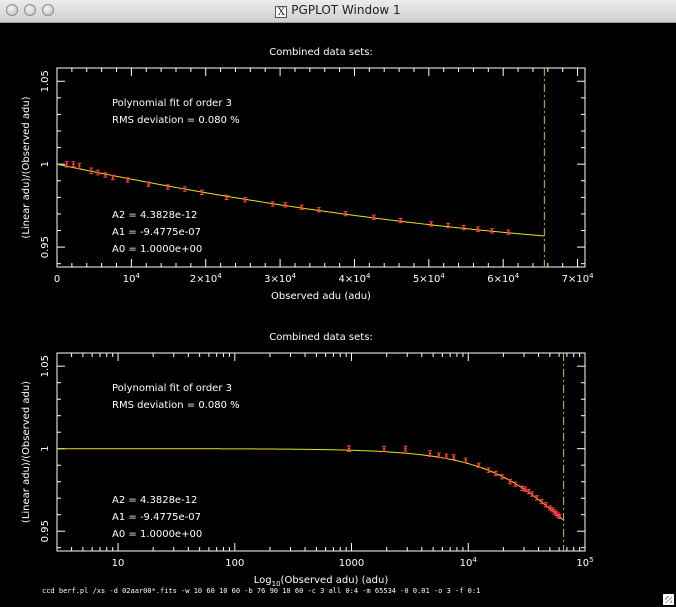  I want to click on x-tick-label: 0, so click(57, 279).